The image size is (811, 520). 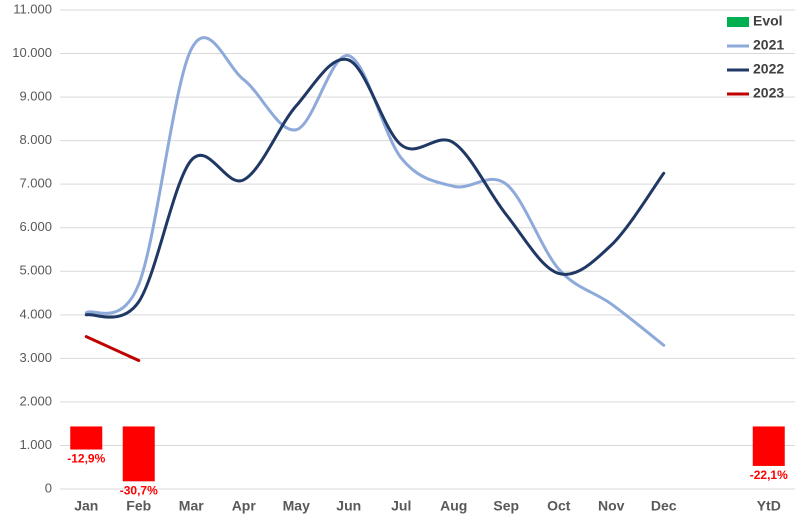 What do you see at coordinates (738, 22) in the screenshot?
I see `legend-swatch` at bounding box center [738, 22].